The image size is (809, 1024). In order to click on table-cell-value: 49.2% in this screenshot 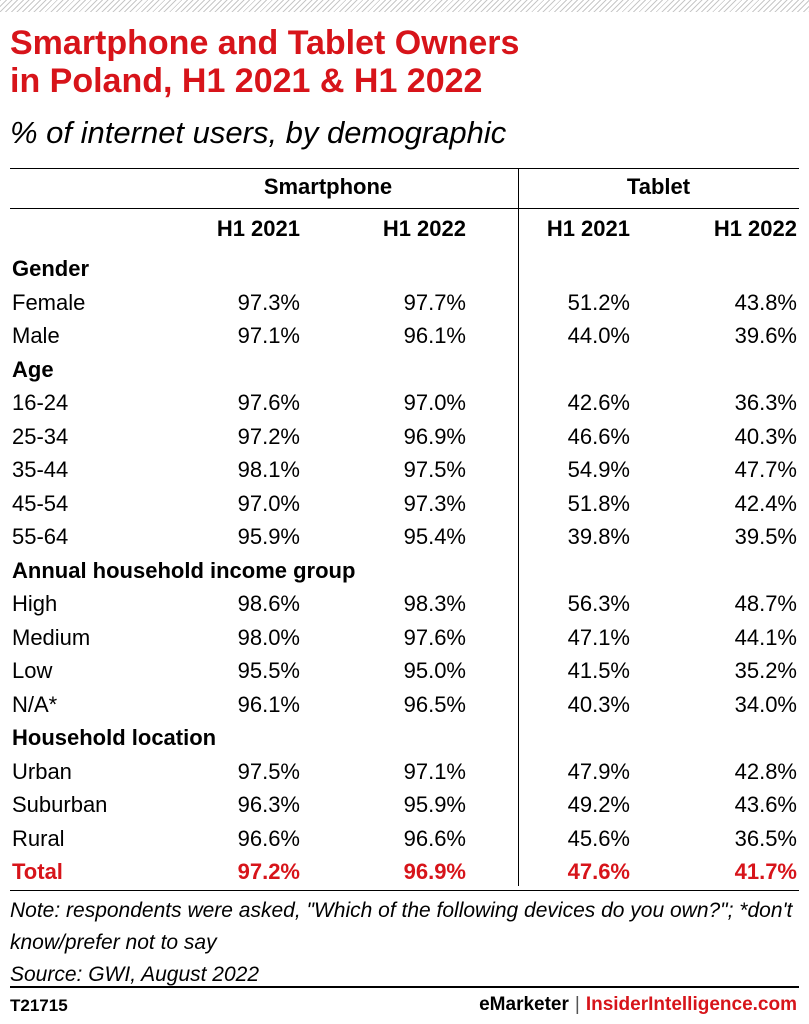, I will do `click(598, 804)`.